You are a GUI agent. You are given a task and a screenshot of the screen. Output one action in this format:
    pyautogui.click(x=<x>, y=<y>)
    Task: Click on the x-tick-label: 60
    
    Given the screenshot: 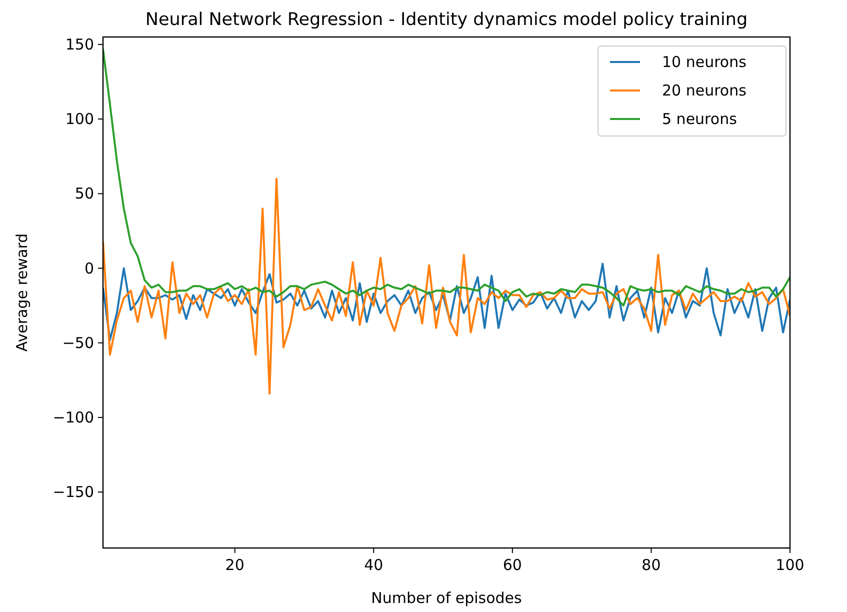 What is the action you would take?
    pyautogui.click(x=512, y=565)
    